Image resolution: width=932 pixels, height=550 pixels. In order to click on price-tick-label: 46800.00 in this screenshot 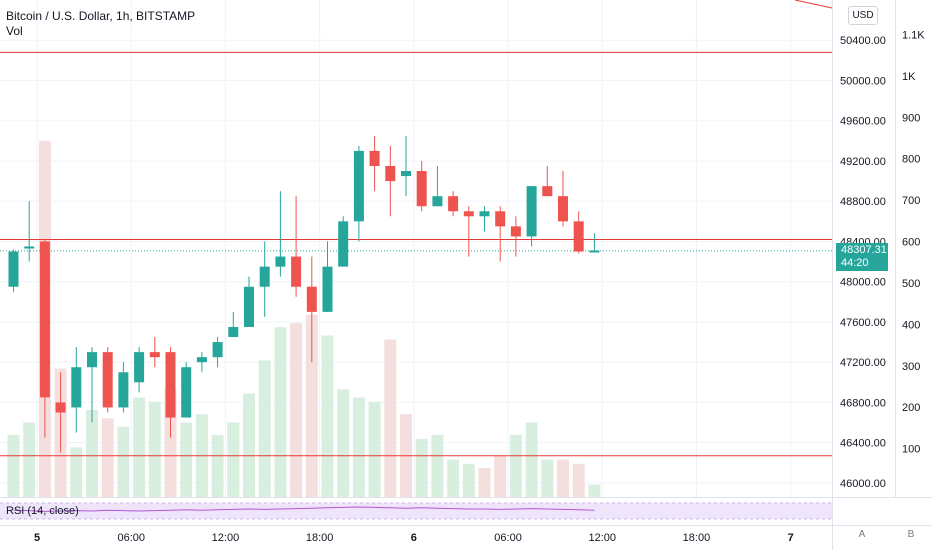, I will do `click(863, 403)`.